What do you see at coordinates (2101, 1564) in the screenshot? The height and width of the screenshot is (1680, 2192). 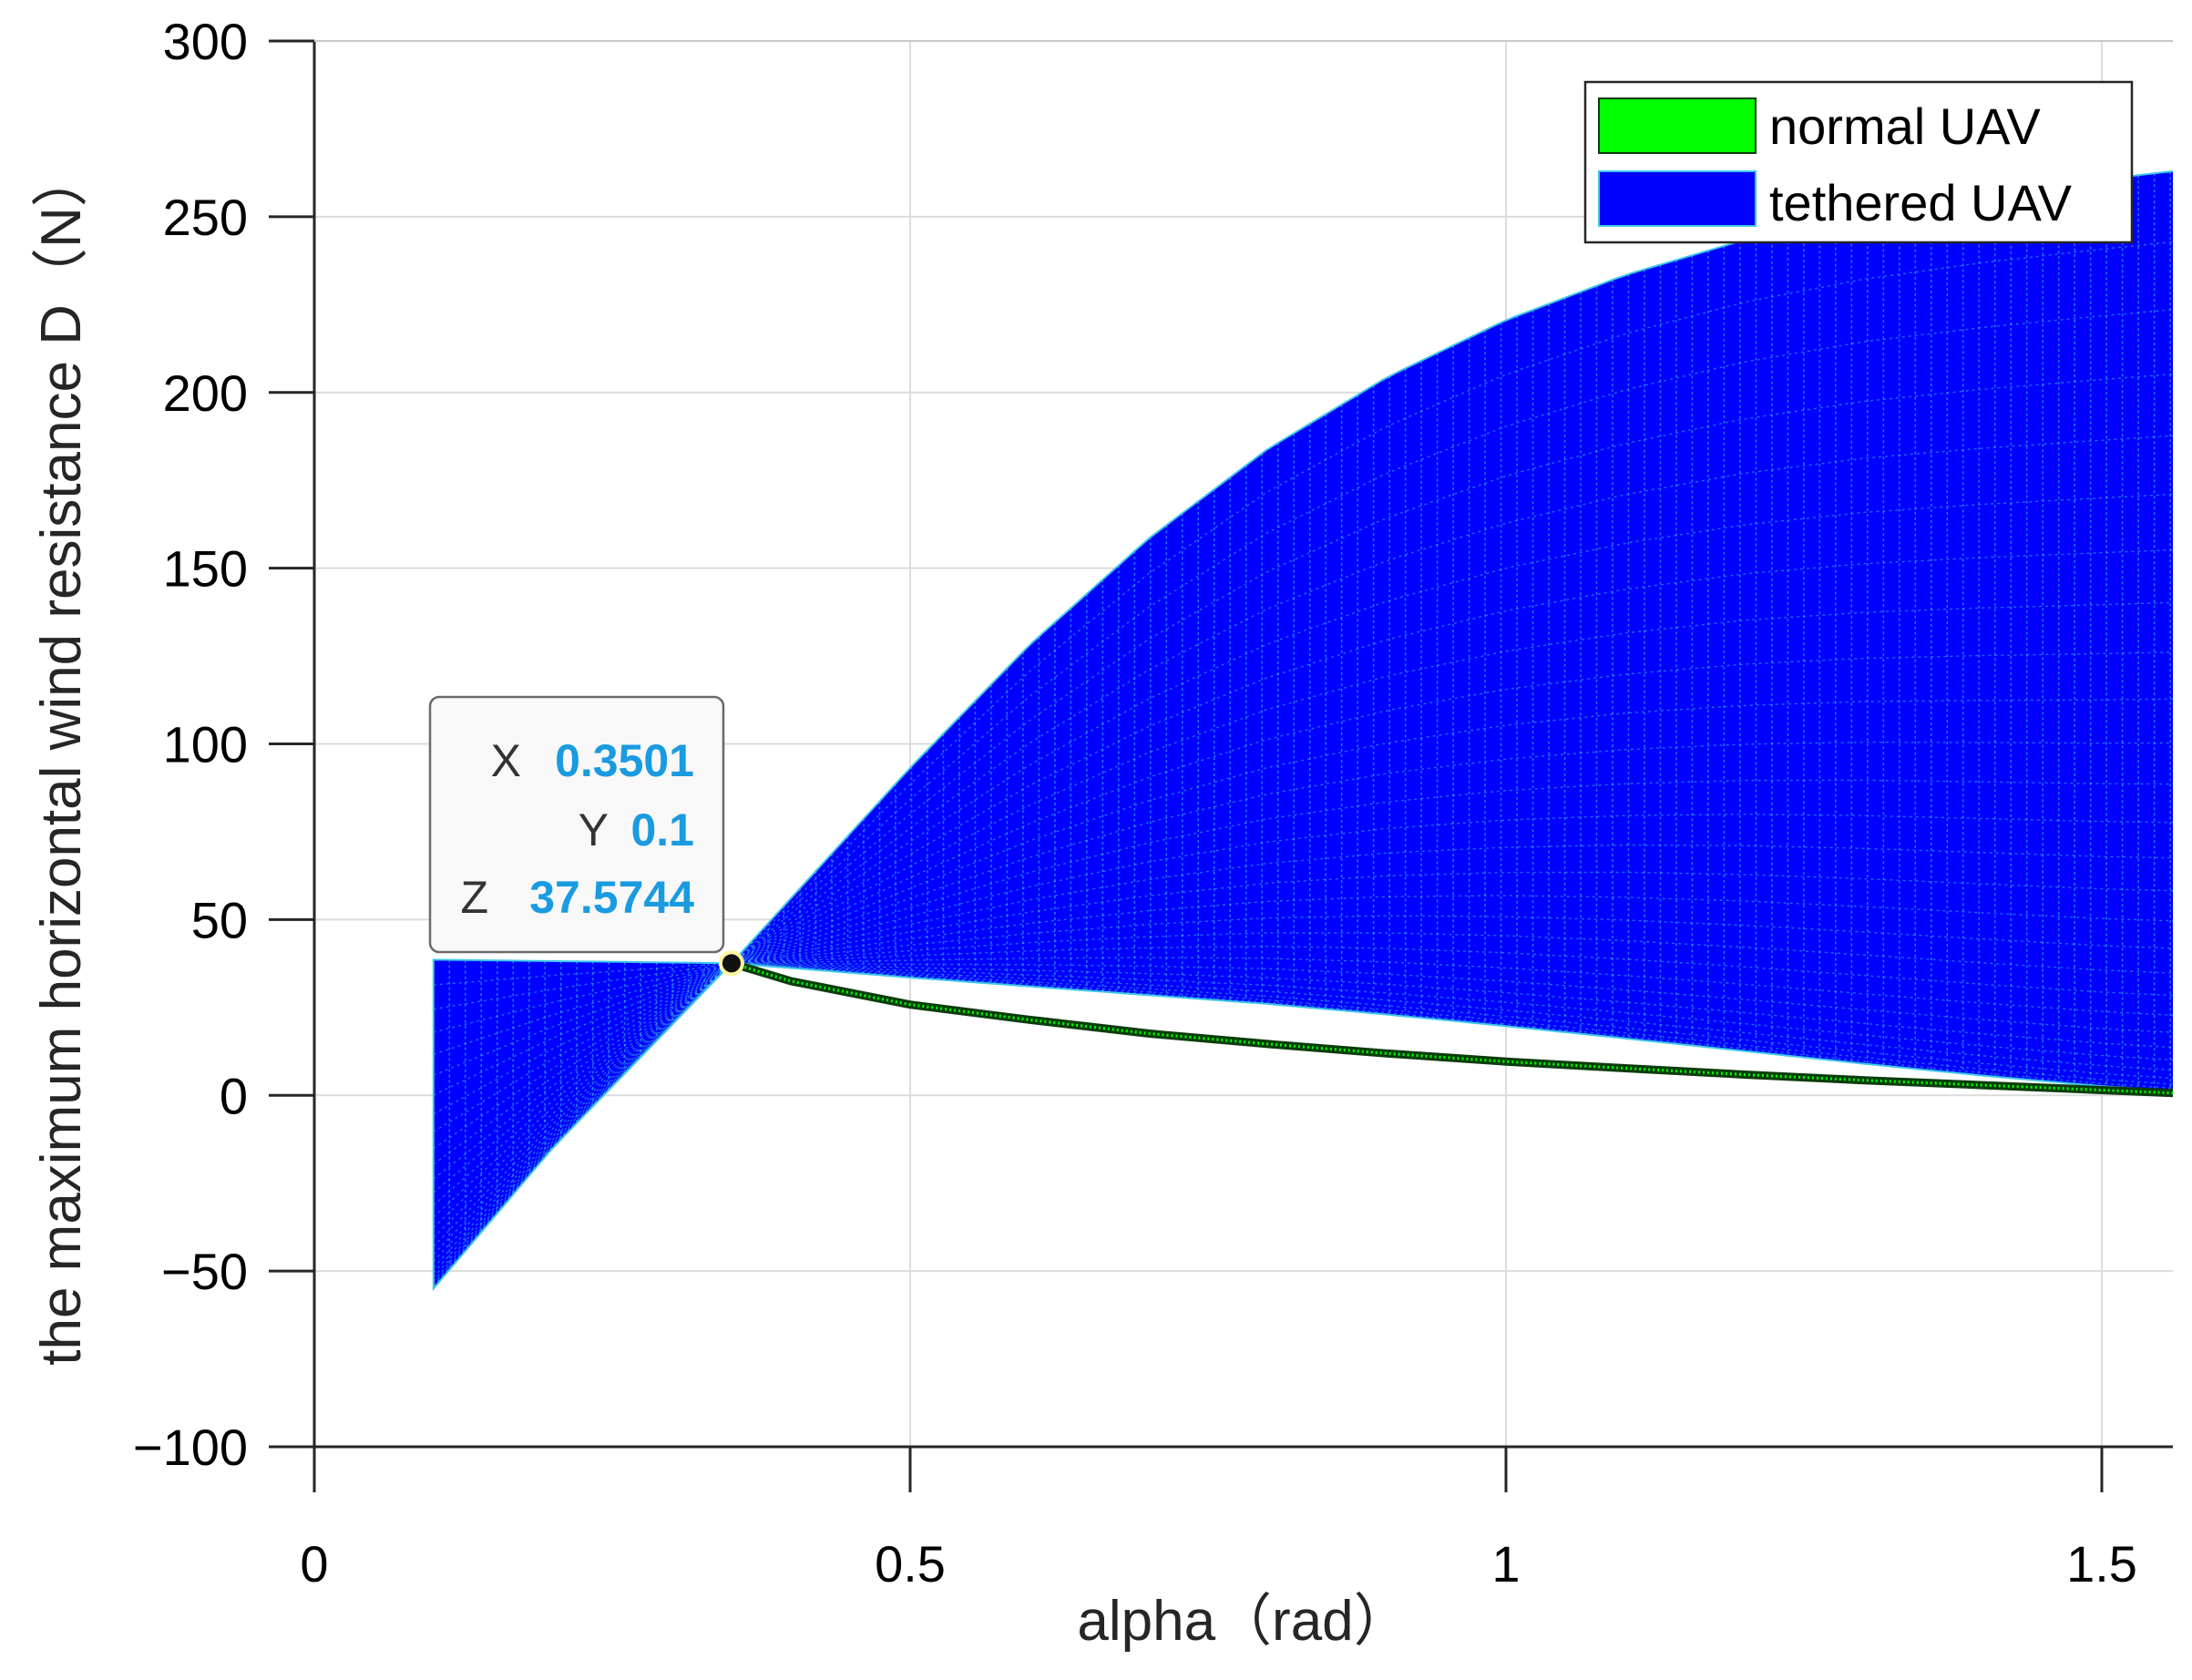 I see `x-tick-label: 1.5` at bounding box center [2101, 1564].